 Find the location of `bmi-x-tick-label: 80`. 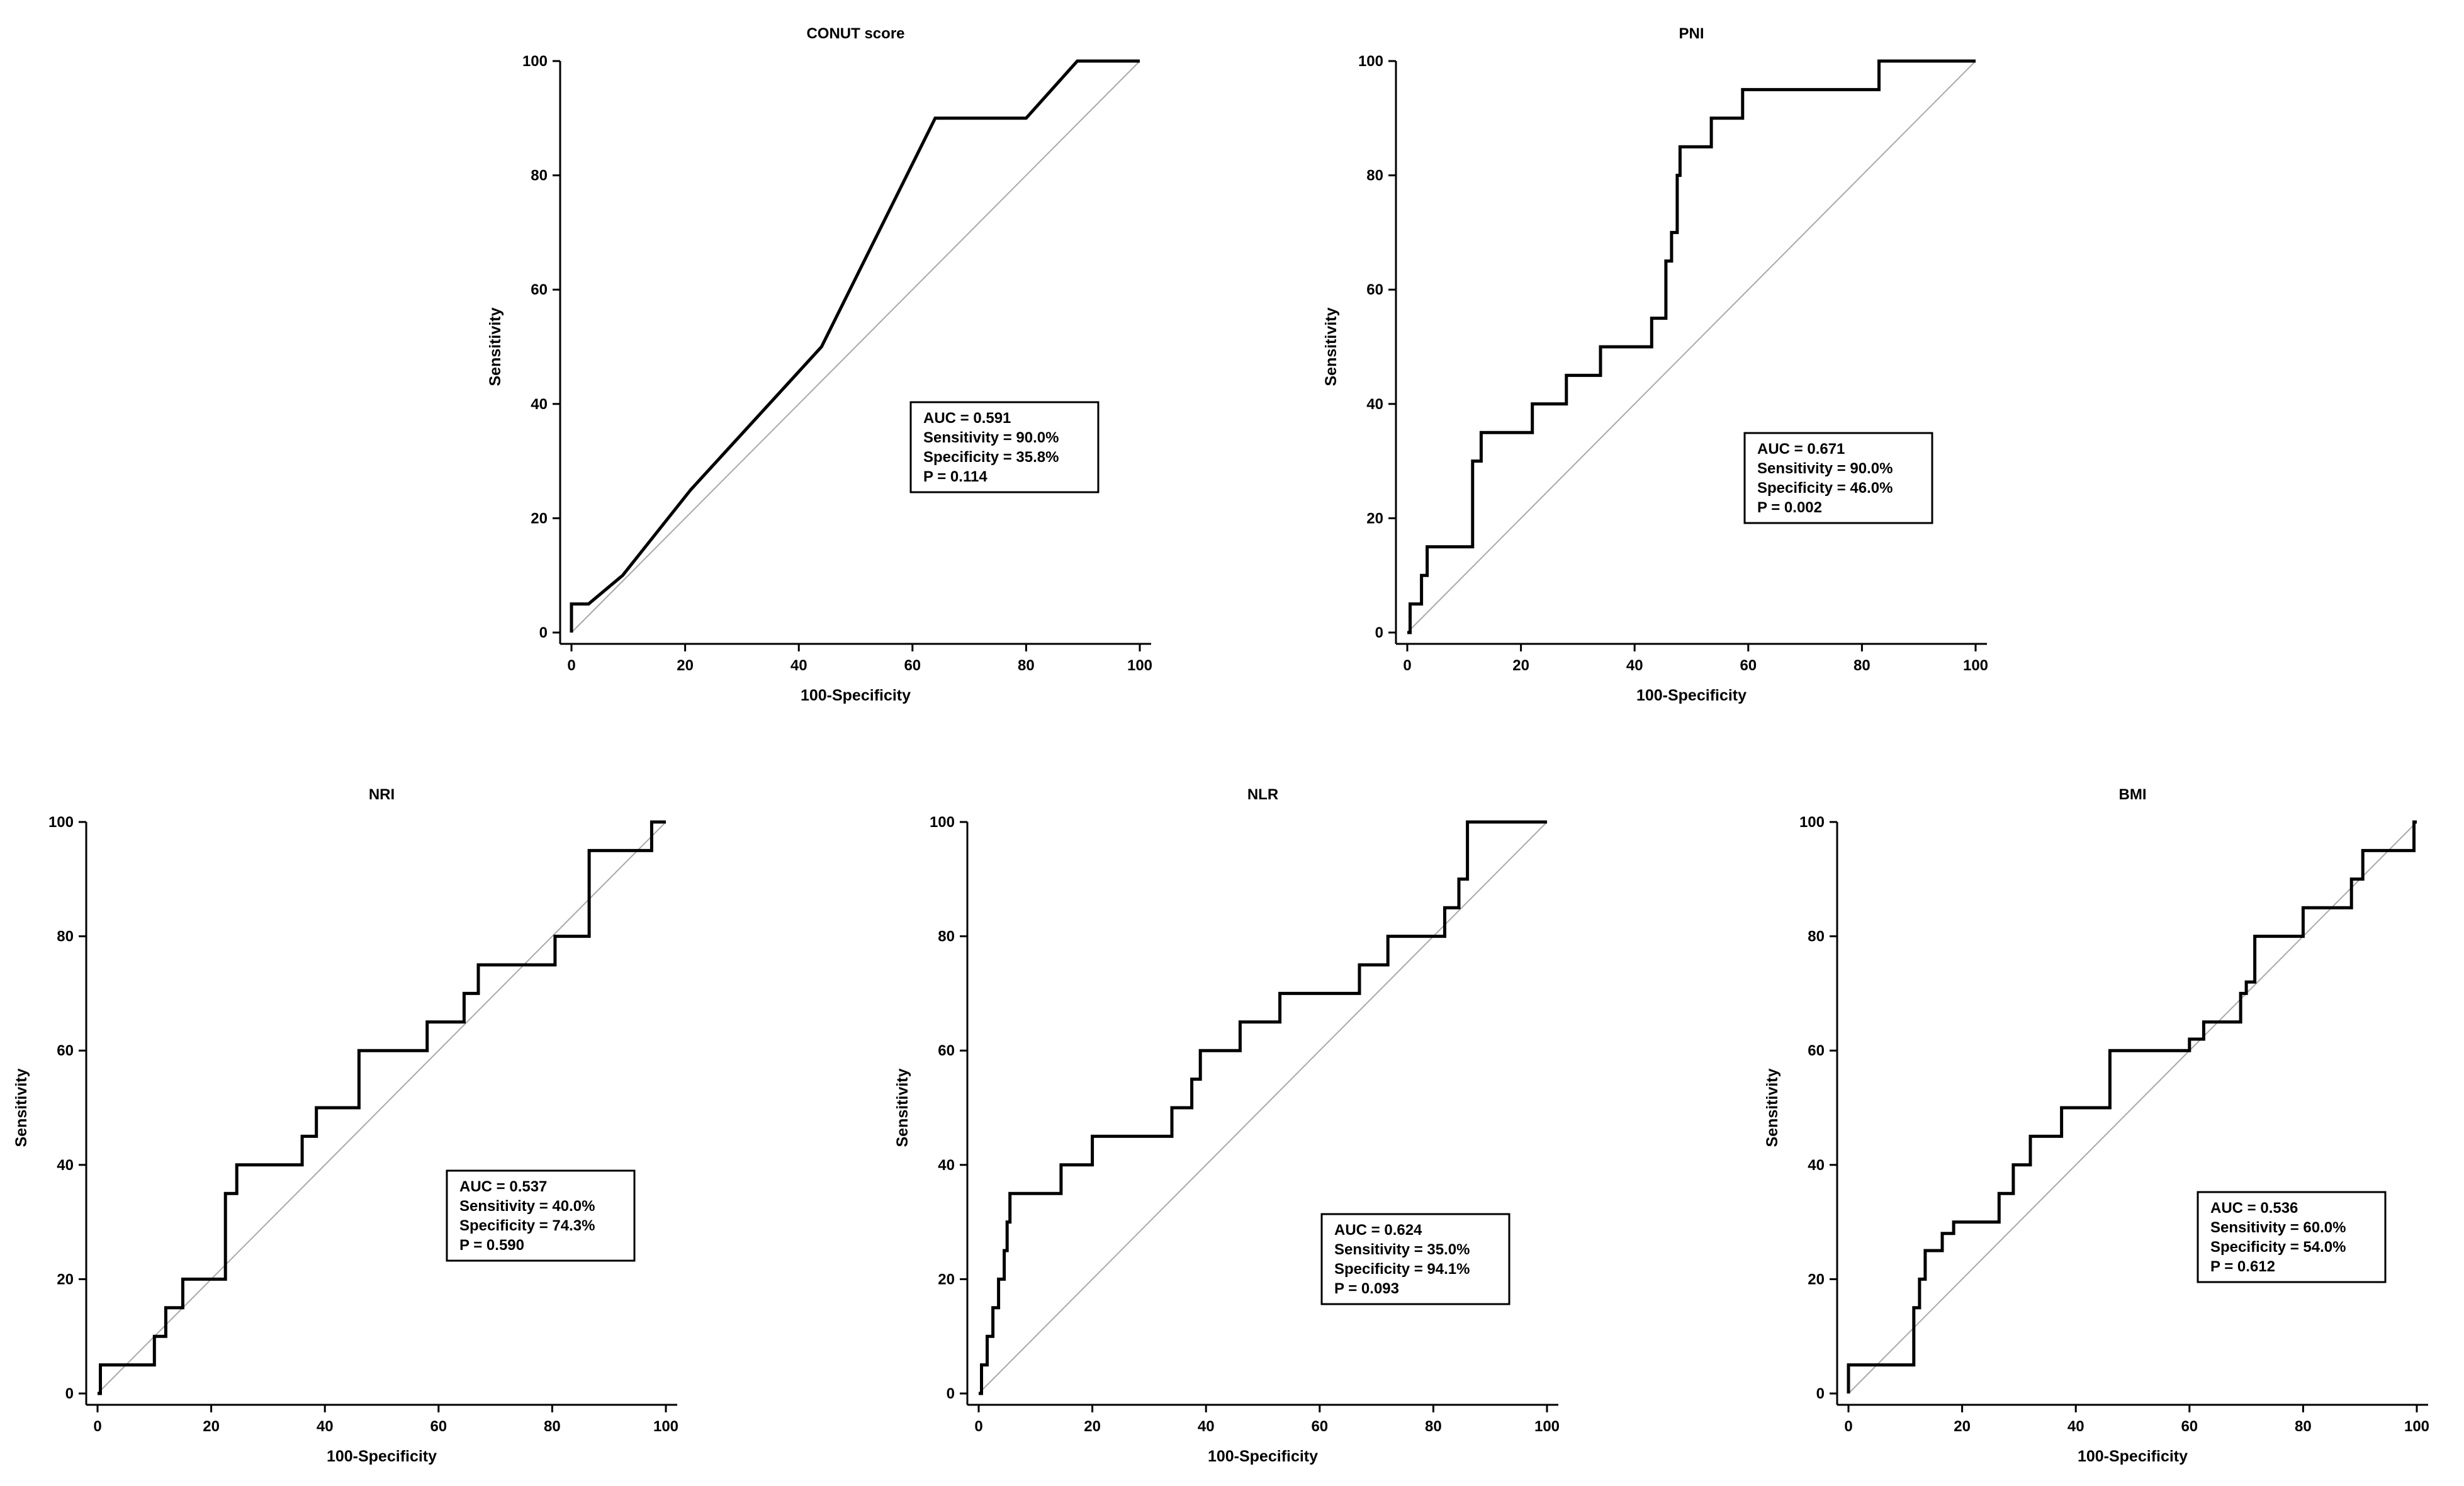

bmi-x-tick-label: 80 is located at coordinates (2303, 1426).